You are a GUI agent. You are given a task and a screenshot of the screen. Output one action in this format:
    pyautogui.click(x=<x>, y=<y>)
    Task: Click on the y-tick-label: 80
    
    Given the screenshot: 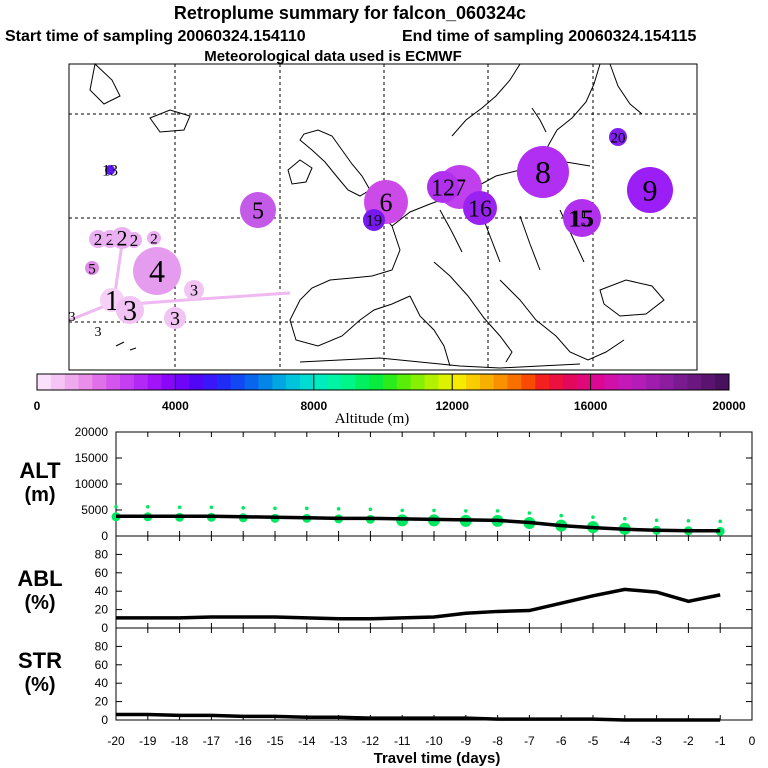 What is the action you would take?
    pyautogui.click(x=102, y=554)
    